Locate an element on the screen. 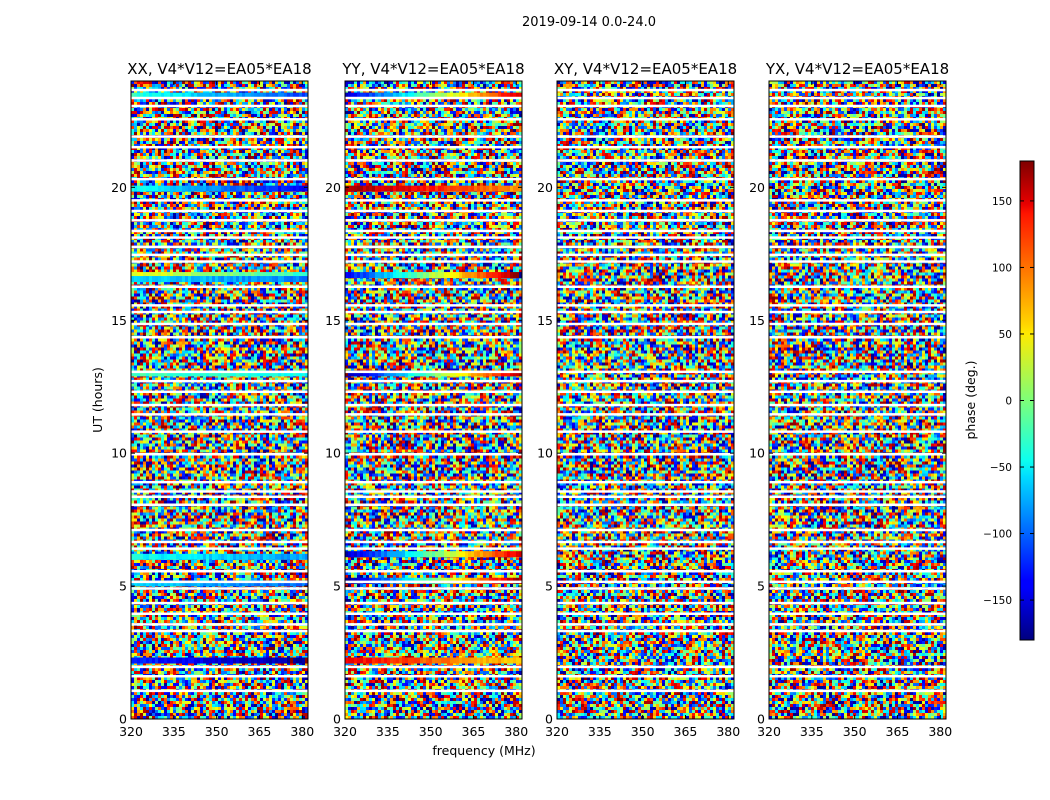 The width and height of the screenshot is (1050, 800). x-tick-label: 350 is located at coordinates (855, 731).